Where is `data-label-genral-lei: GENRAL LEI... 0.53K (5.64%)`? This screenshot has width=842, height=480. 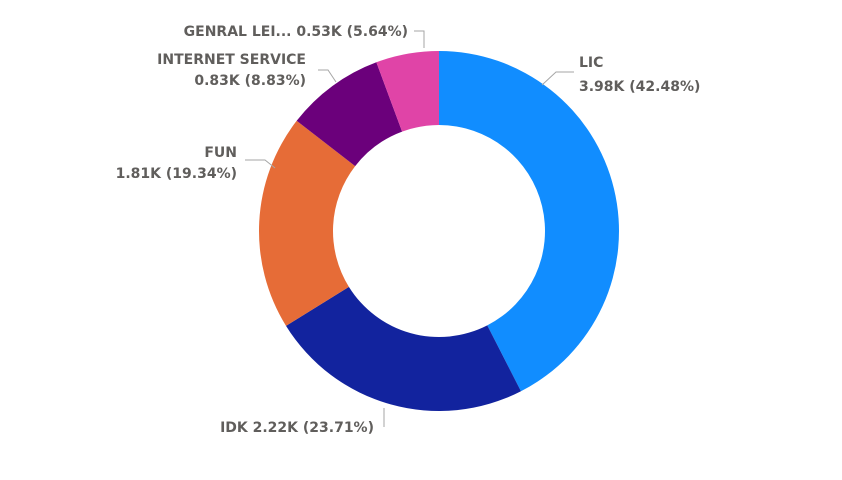
data-label-genral-lei: GENRAL LEI... 0.53K (5.64%) is located at coordinates (296, 32).